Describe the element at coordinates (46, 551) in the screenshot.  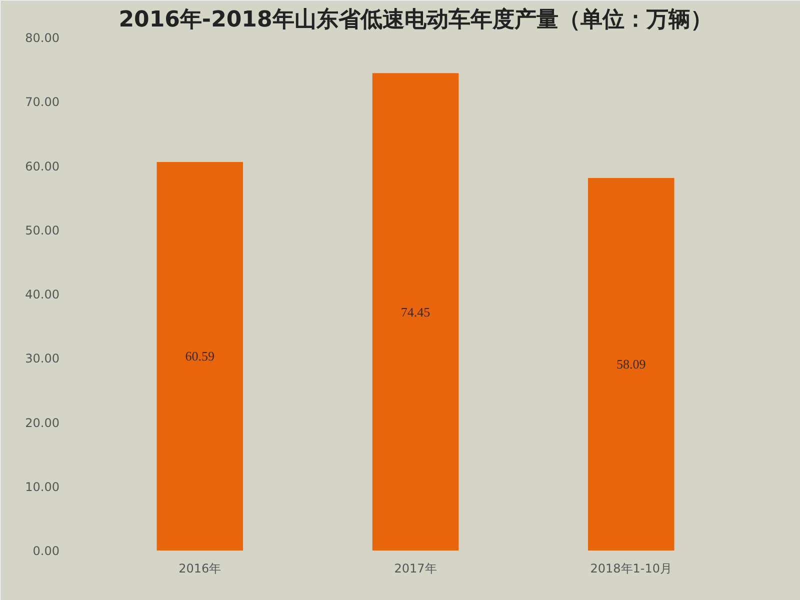
I see `y-tick-label: 0.00` at that location.